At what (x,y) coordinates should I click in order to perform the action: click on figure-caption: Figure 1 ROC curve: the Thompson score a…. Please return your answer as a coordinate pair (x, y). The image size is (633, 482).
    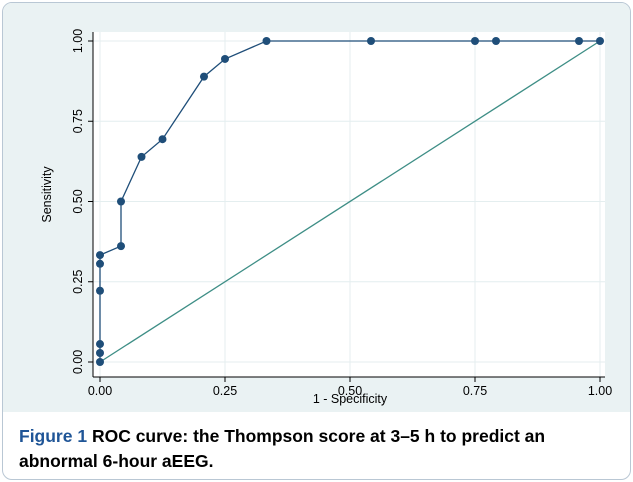
    Looking at the image, I should click on (319, 449).